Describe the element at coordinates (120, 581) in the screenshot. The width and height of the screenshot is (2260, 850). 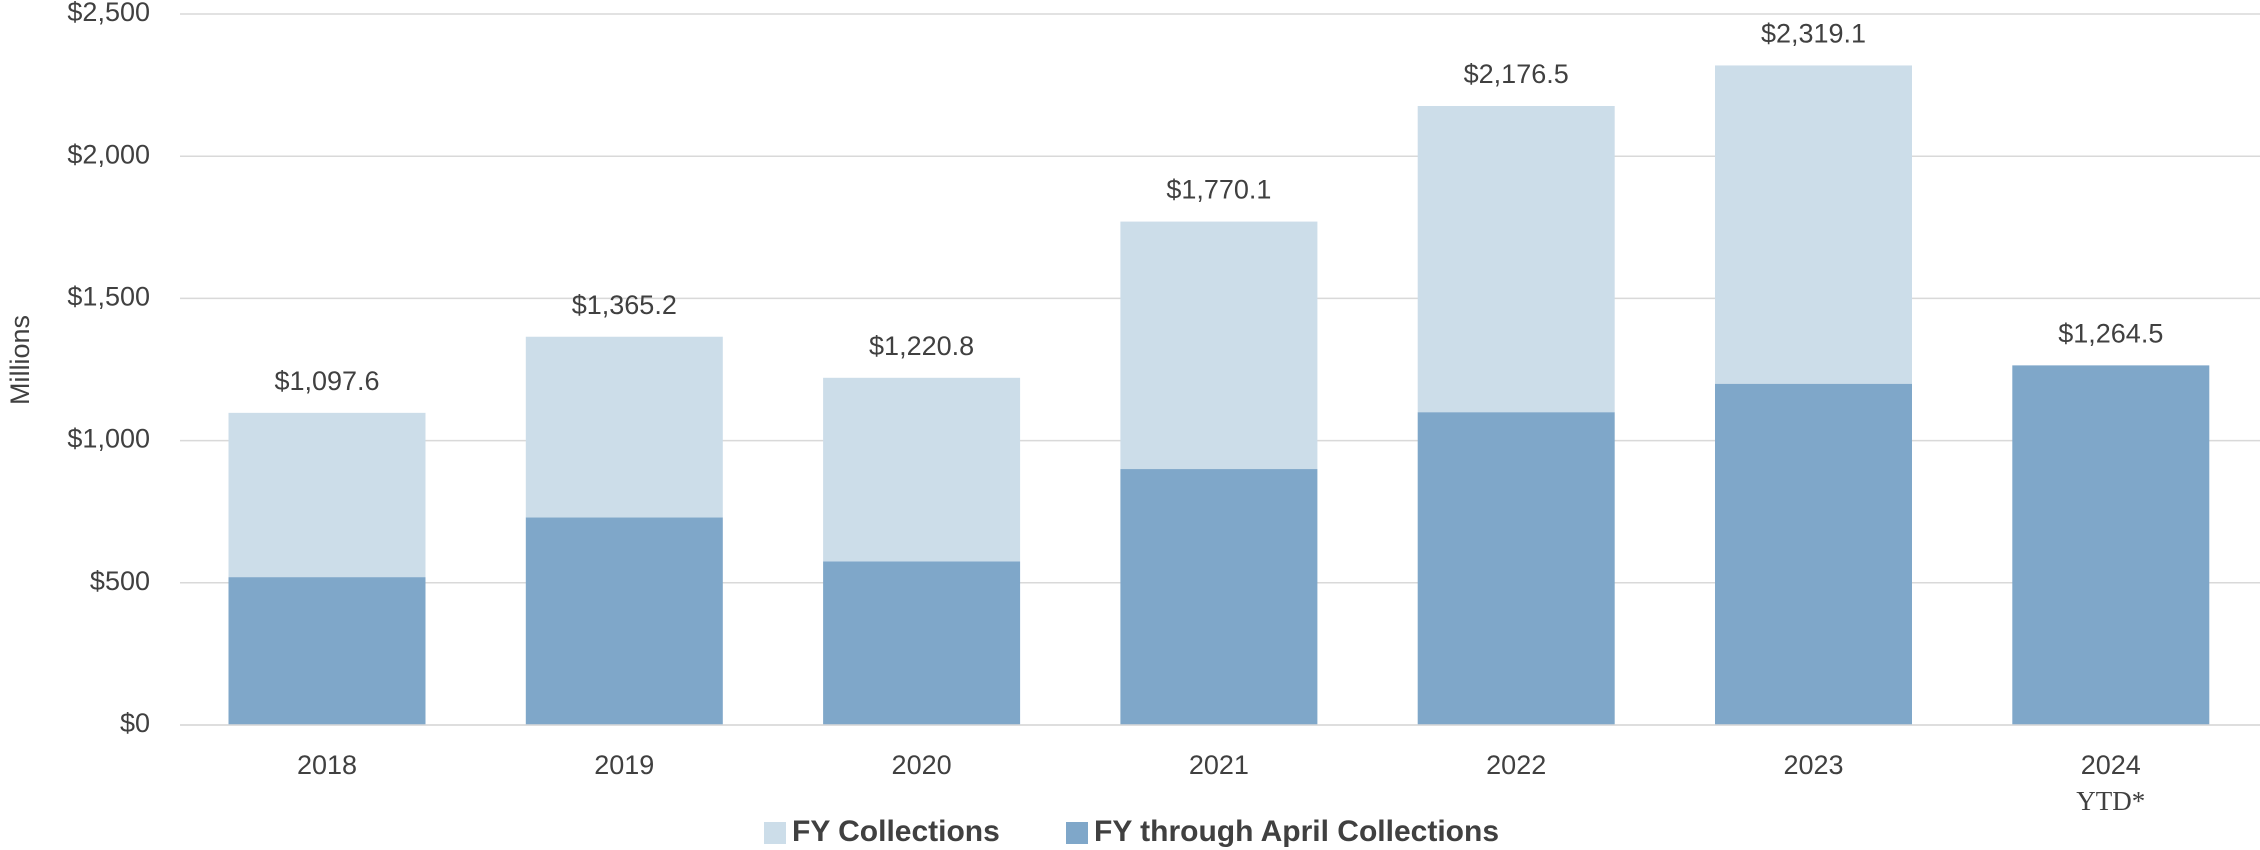
I see `y-tick-label: $500` at that location.